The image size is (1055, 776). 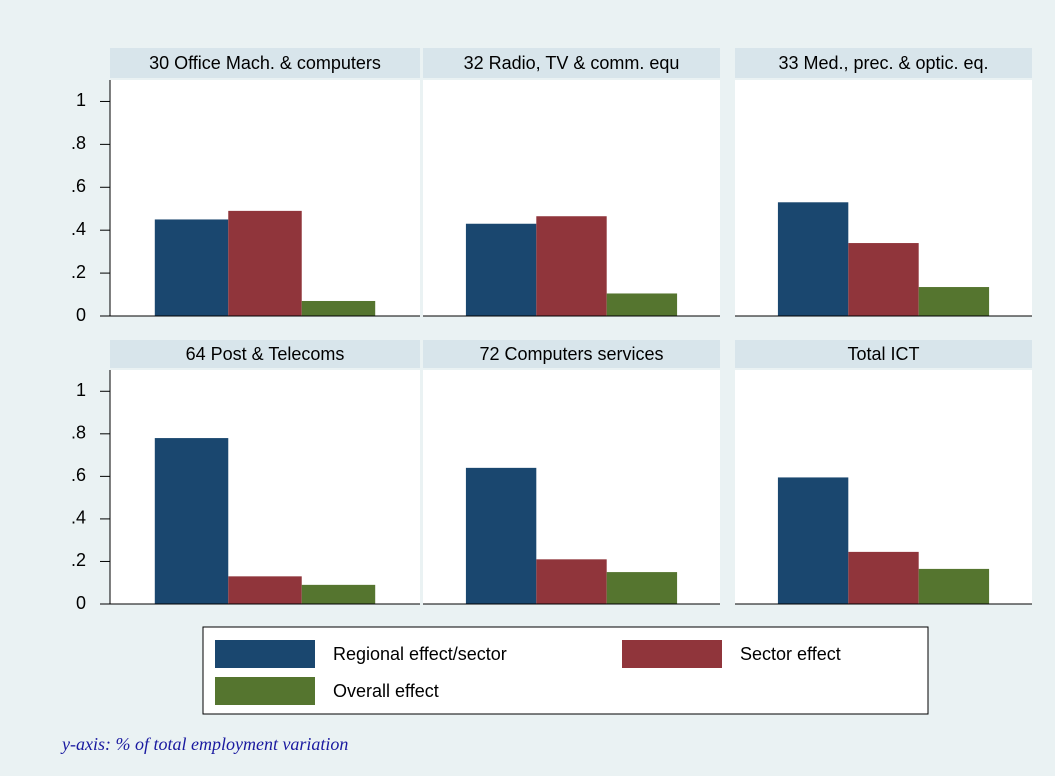 I want to click on panel-title: 33 Med., prec. & optic. eq., so click(x=883, y=63).